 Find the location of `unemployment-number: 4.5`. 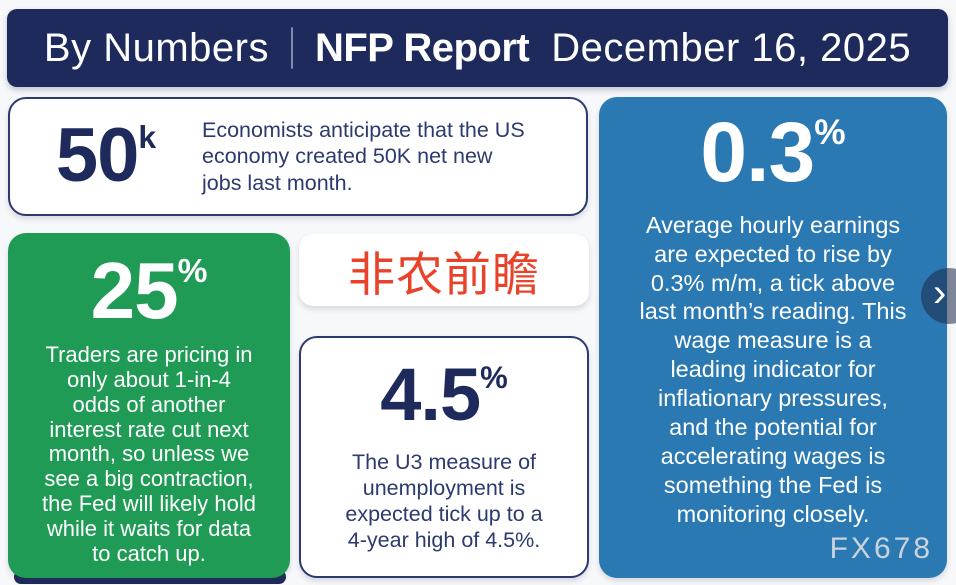

unemployment-number: 4.5 is located at coordinates (430, 394).